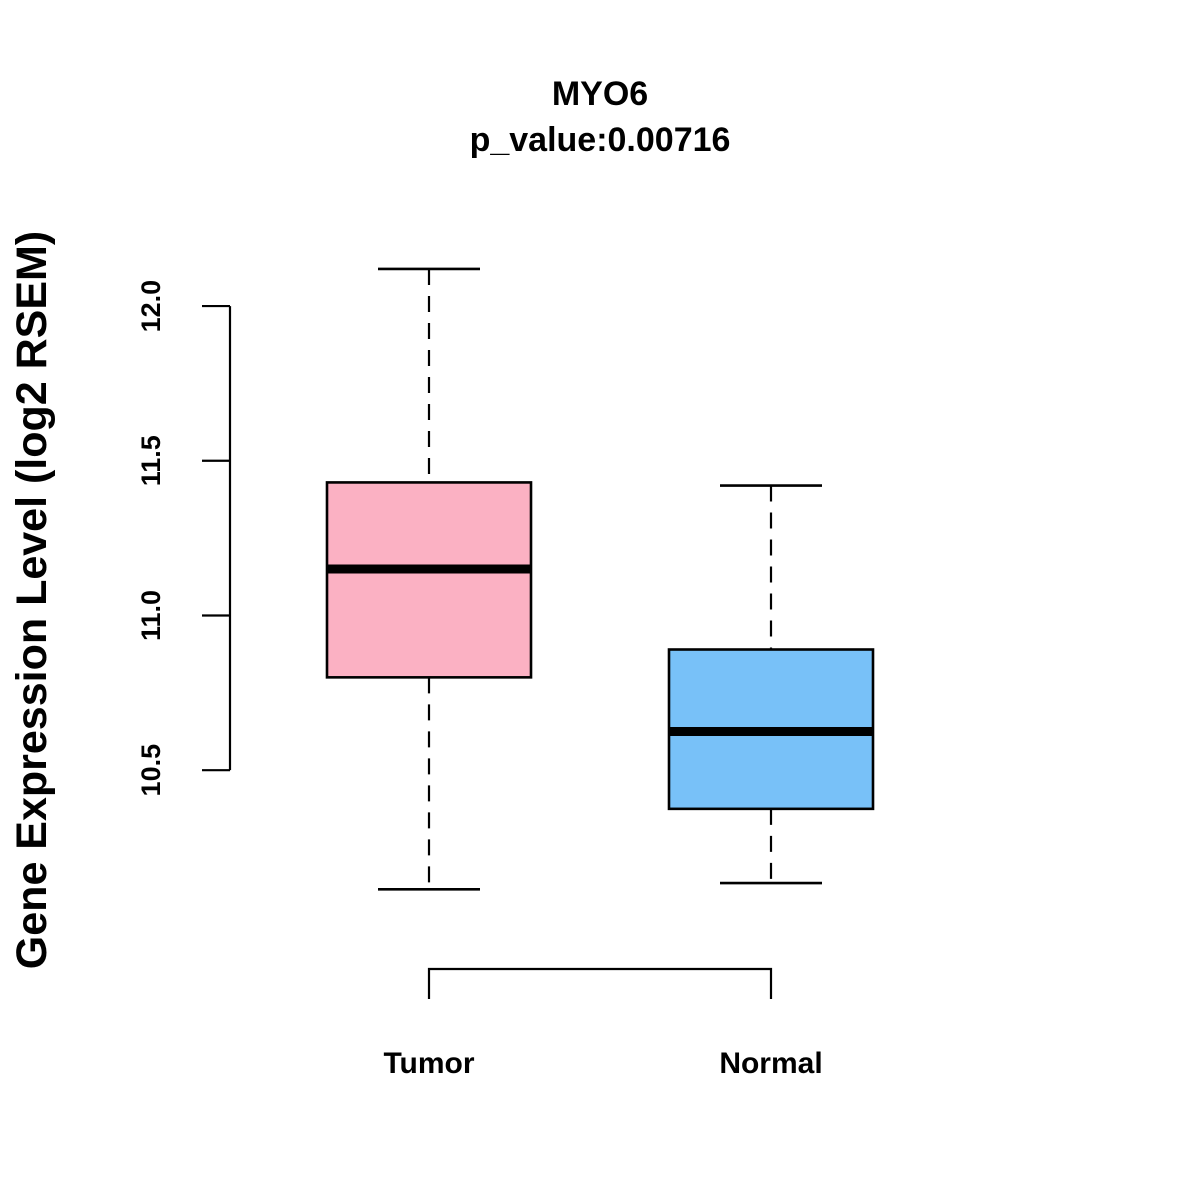  Describe the element at coordinates (602, 1063) in the screenshot. I see `x-axis-labels: Tumor Normal` at that location.